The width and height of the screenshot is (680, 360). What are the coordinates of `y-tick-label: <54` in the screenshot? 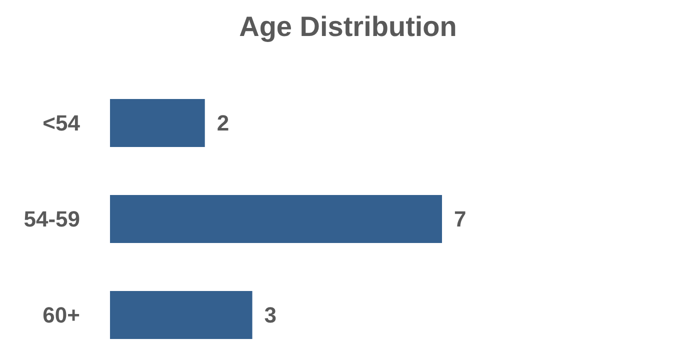 It's located at (61, 123).